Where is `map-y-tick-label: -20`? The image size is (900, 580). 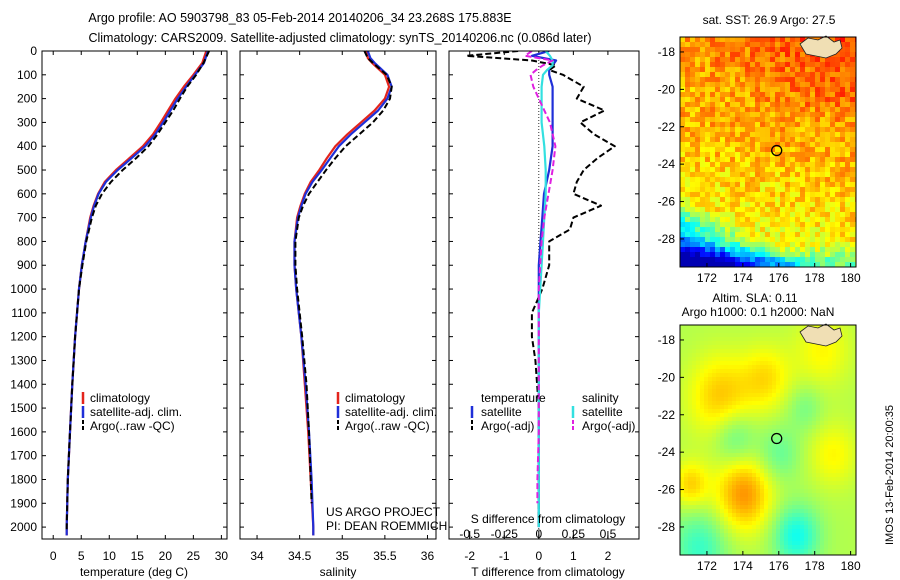 map-y-tick-label: -20 is located at coordinates (667, 89).